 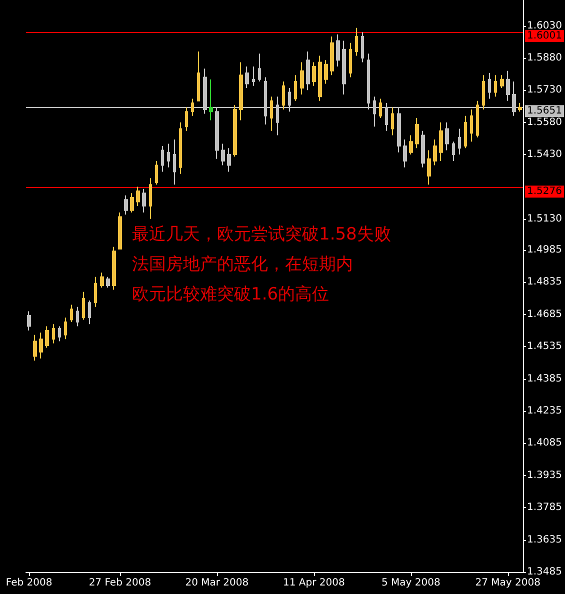 I want to click on x-tick-label: 11 Apr 2008, so click(x=313, y=583).